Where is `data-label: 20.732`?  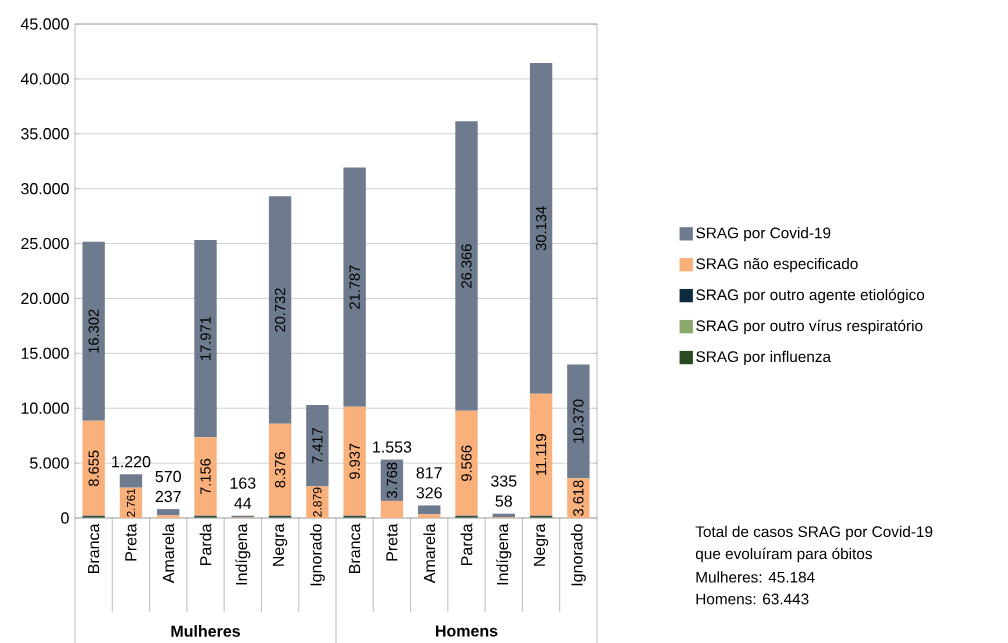
data-label: 20.732 is located at coordinates (280, 310).